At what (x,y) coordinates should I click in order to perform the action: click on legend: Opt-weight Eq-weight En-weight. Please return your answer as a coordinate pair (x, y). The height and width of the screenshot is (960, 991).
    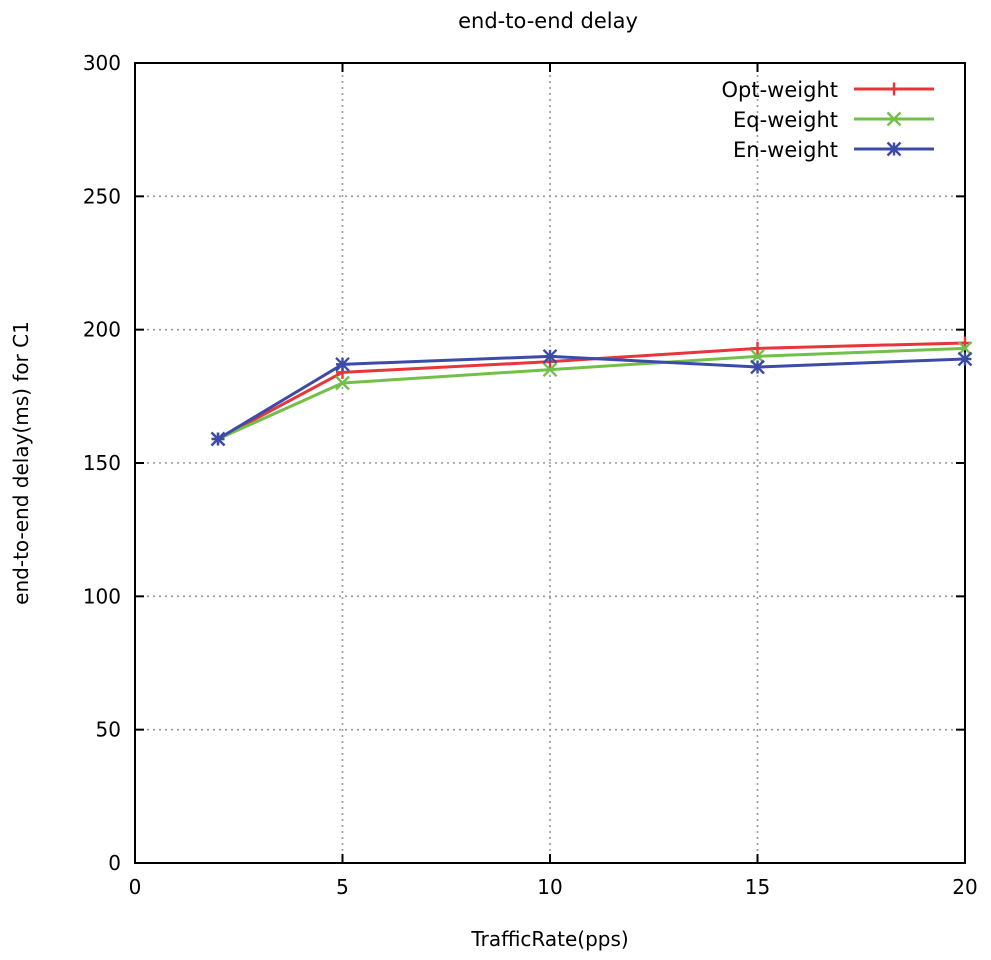
    Looking at the image, I should click on (828, 120).